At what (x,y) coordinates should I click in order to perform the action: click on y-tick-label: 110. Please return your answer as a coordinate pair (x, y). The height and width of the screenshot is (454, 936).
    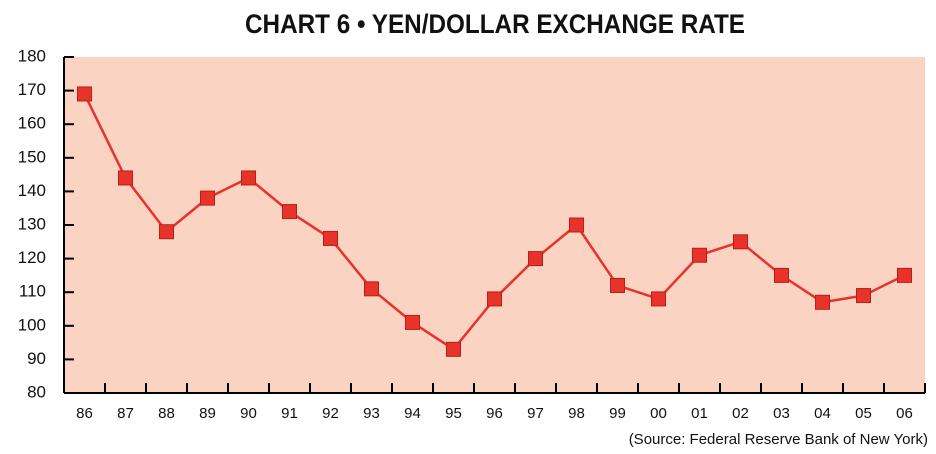
    Looking at the image, I should click on (32, 291).